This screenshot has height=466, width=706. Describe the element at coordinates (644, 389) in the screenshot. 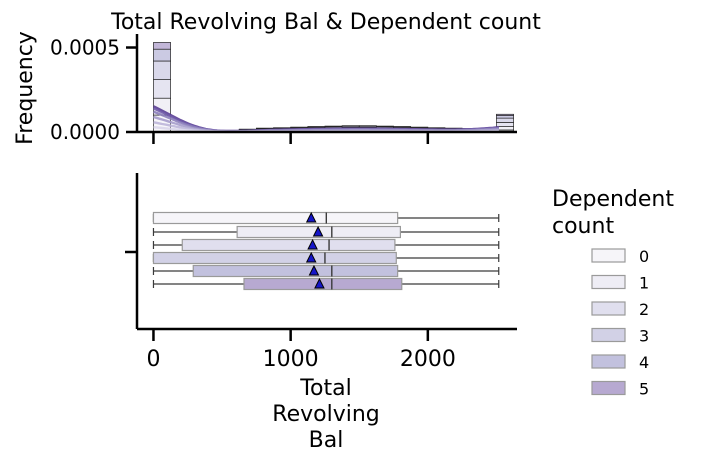

I see `legend-label-5: 5` at that location.